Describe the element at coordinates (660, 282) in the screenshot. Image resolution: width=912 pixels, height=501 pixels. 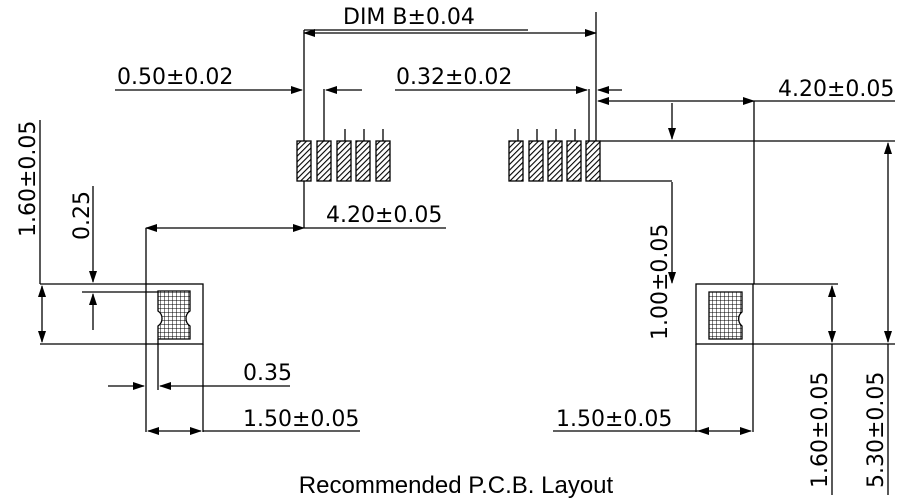
I see `pad-to-pins-label: 1.00±0.05` at that location.